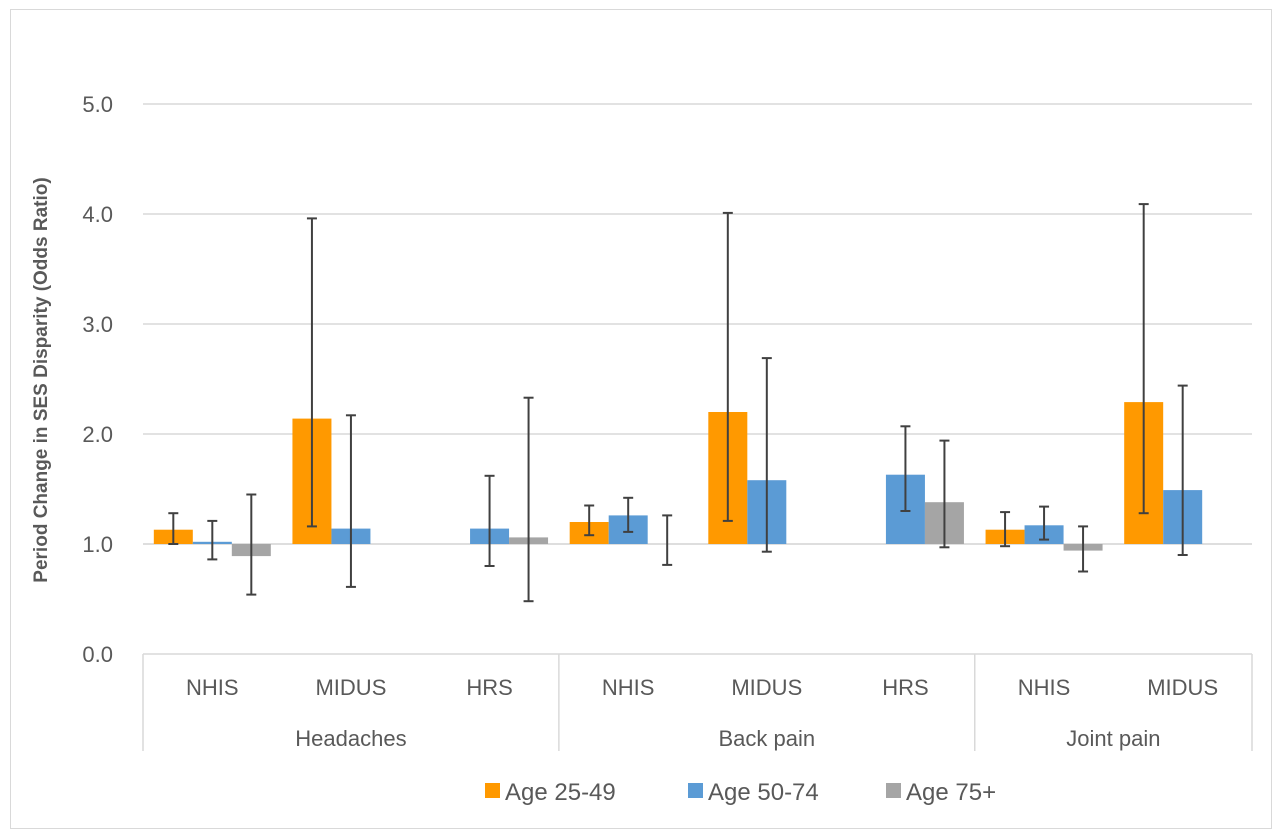  I want to click on y-tick-labels: 0.0 1.0 2.0 3.0 4.0 5.0, so click(97, 379).